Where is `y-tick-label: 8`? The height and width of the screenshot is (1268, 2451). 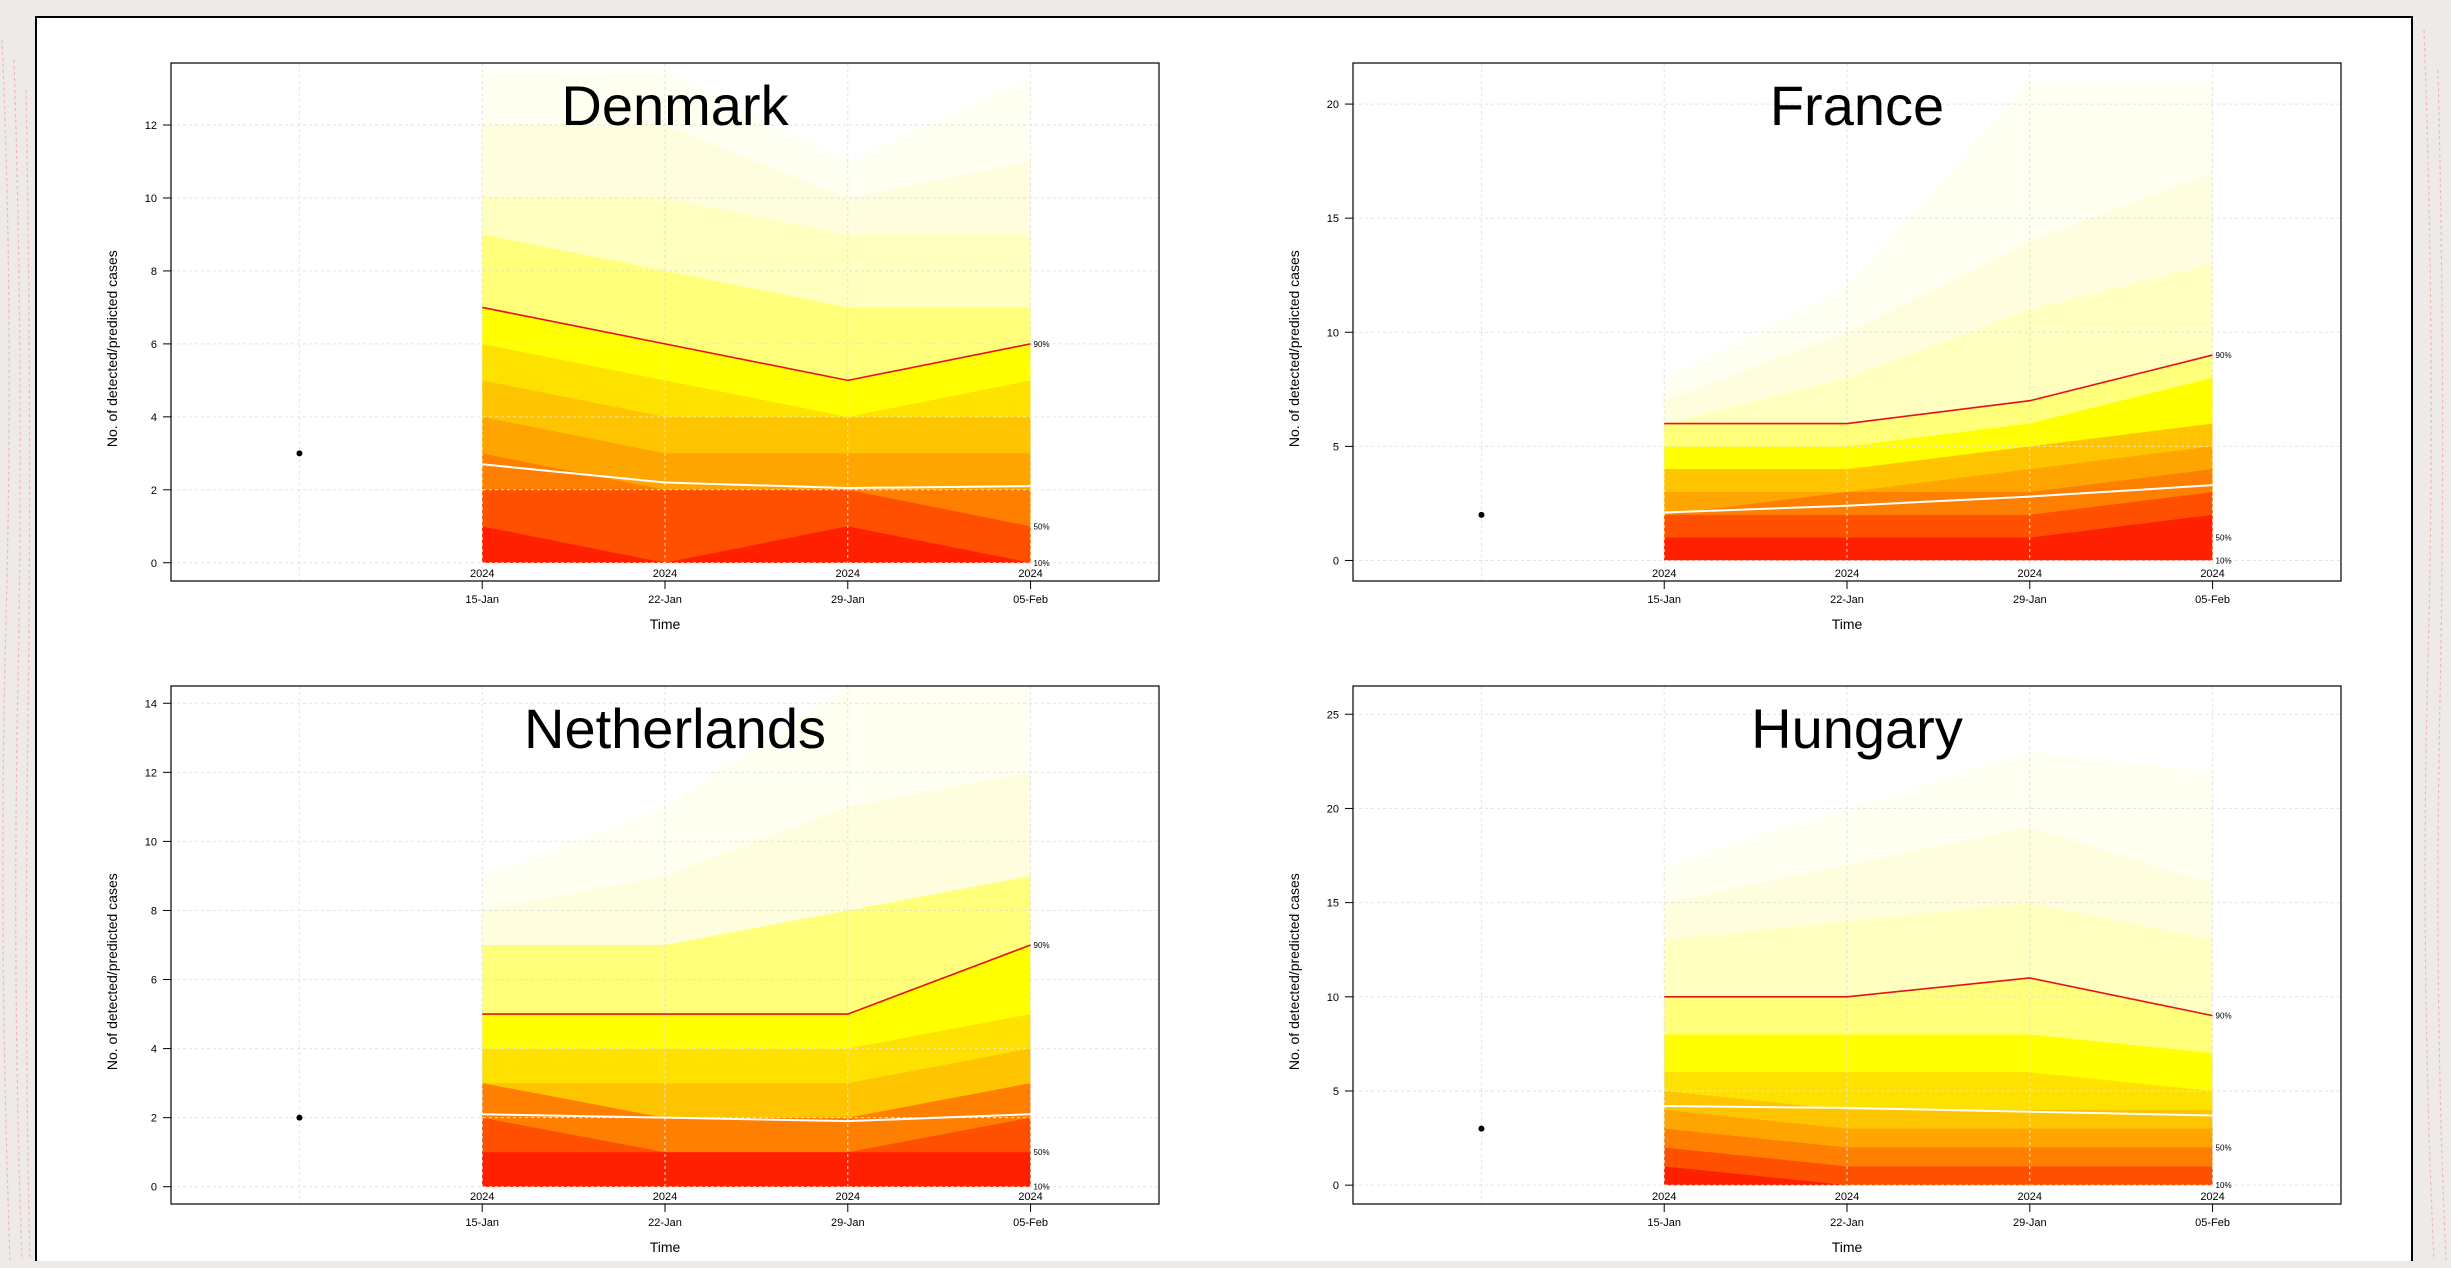 y-tick-label: 8 is located at coordinates (154, 911).